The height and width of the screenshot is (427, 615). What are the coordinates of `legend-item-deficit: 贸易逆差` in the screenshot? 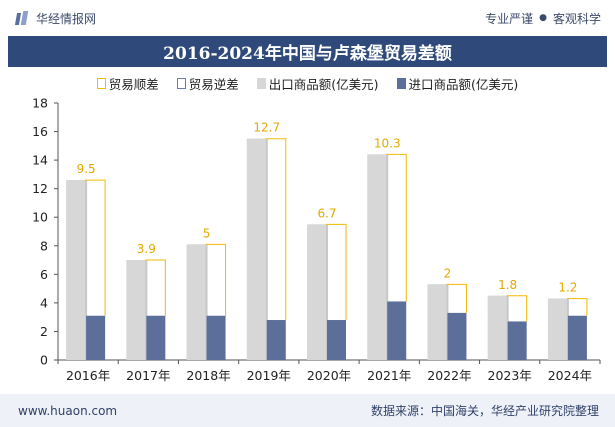 It's located at (207, 83).